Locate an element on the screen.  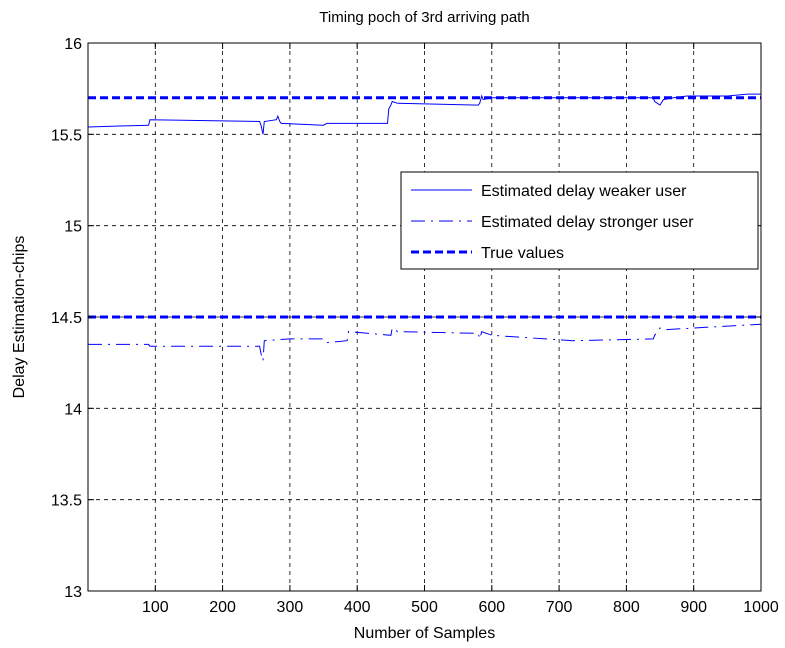
x-tick-label: 500 is located at coordinates (424, 607).